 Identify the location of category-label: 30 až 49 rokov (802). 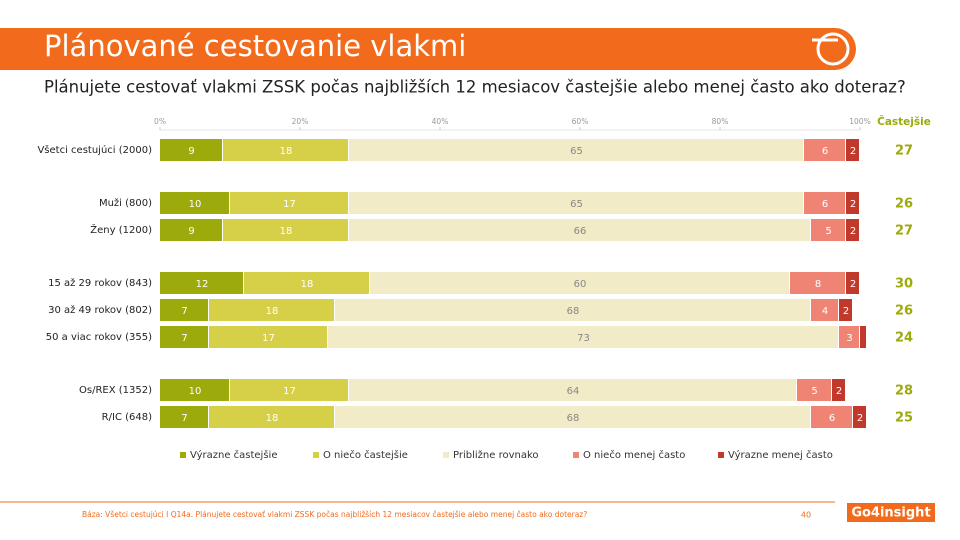
(100, 310).